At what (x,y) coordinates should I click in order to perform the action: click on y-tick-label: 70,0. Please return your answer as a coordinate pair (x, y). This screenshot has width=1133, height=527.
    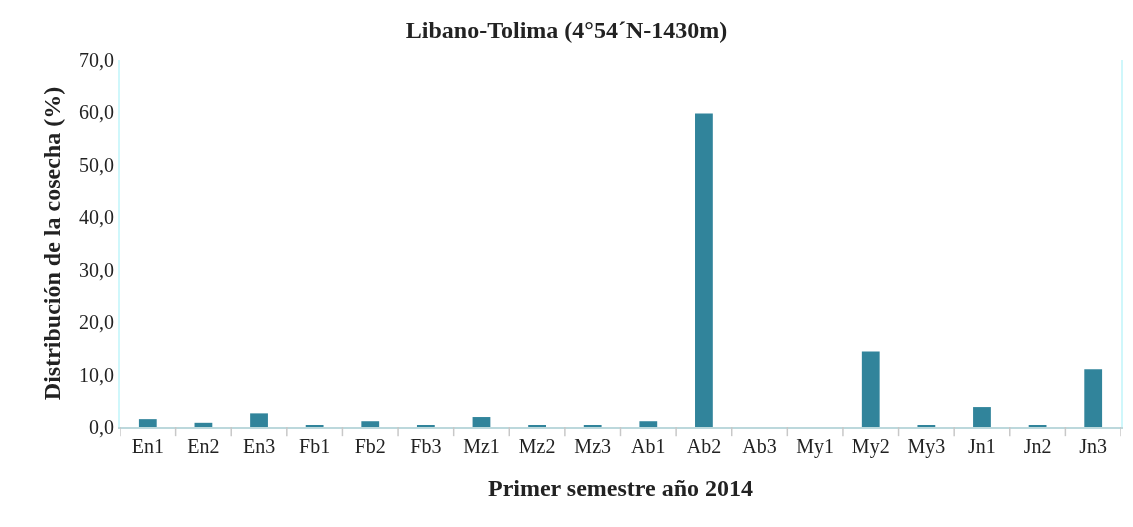
    Looking at the image, I should click on (96, 60).